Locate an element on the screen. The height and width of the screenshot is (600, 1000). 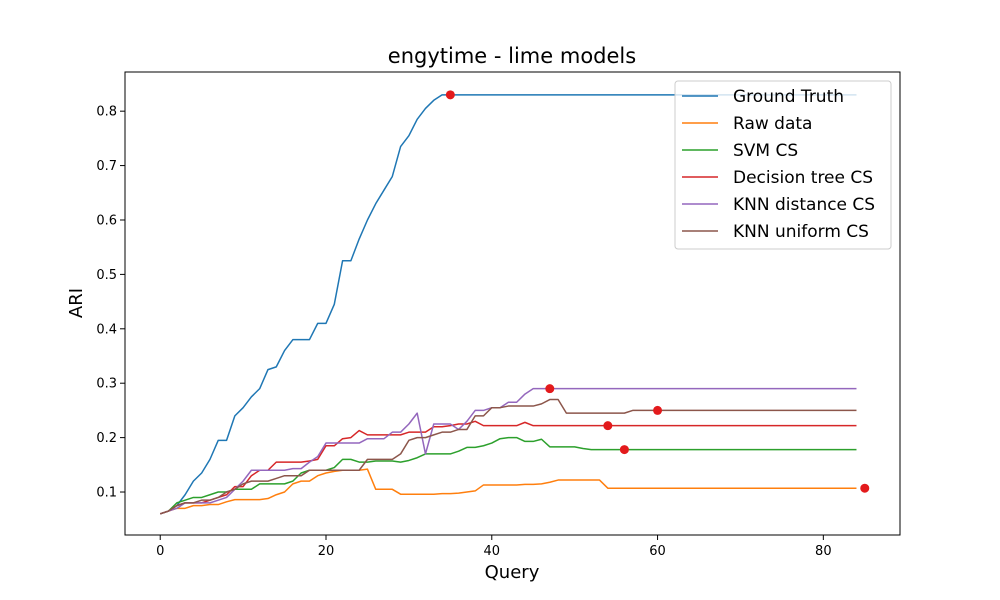
x-tick-label: 0 is located at coordinates (160, 551).